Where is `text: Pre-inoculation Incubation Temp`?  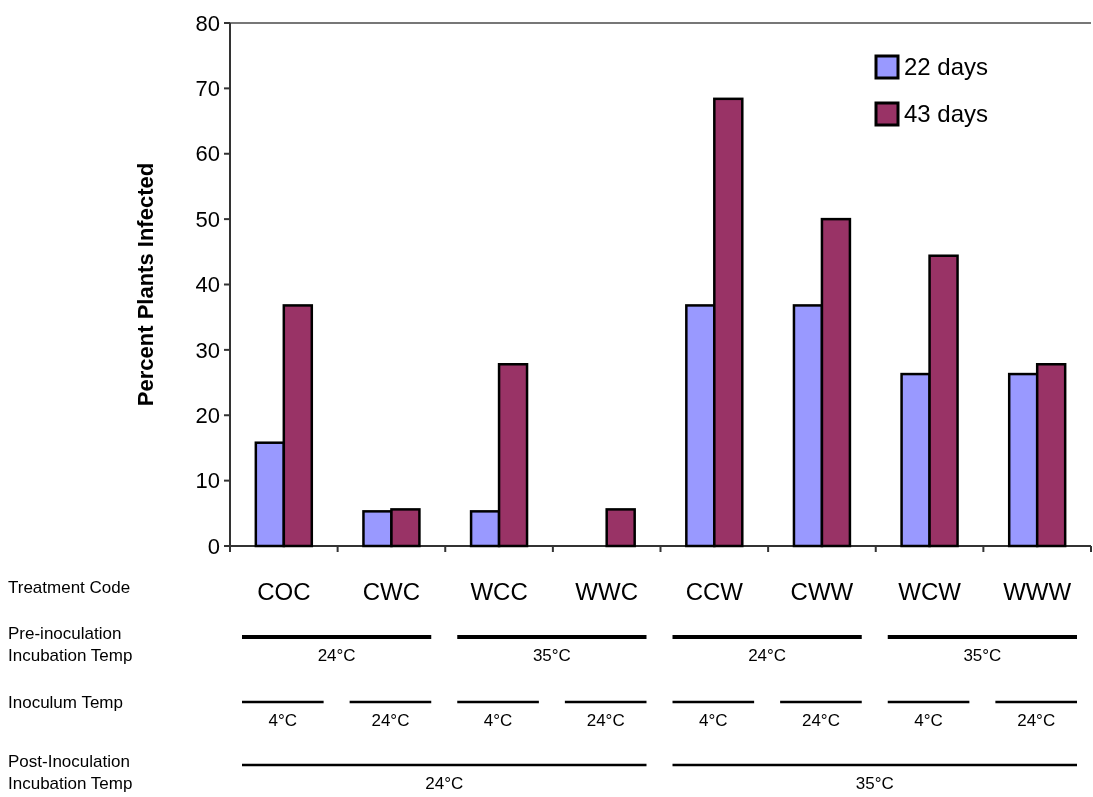 text: Pre-inoculation Incubation Temp is located at coordinates (70, 644).